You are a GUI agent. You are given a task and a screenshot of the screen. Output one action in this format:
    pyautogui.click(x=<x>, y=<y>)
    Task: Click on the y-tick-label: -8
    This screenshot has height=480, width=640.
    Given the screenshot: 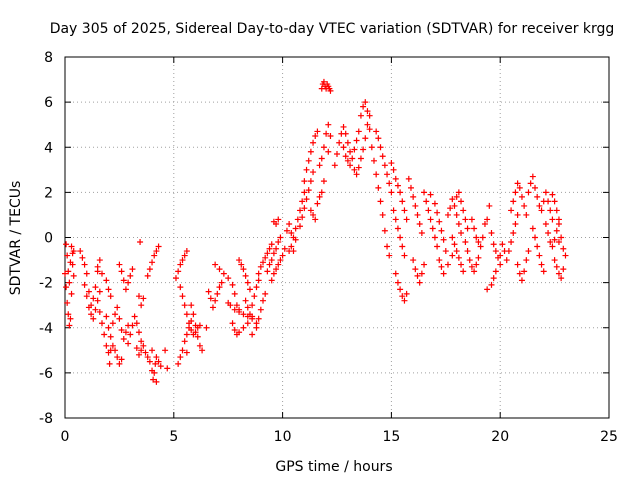 What is the action you would take?
    pyautogui.click(x=46, y=419)
    